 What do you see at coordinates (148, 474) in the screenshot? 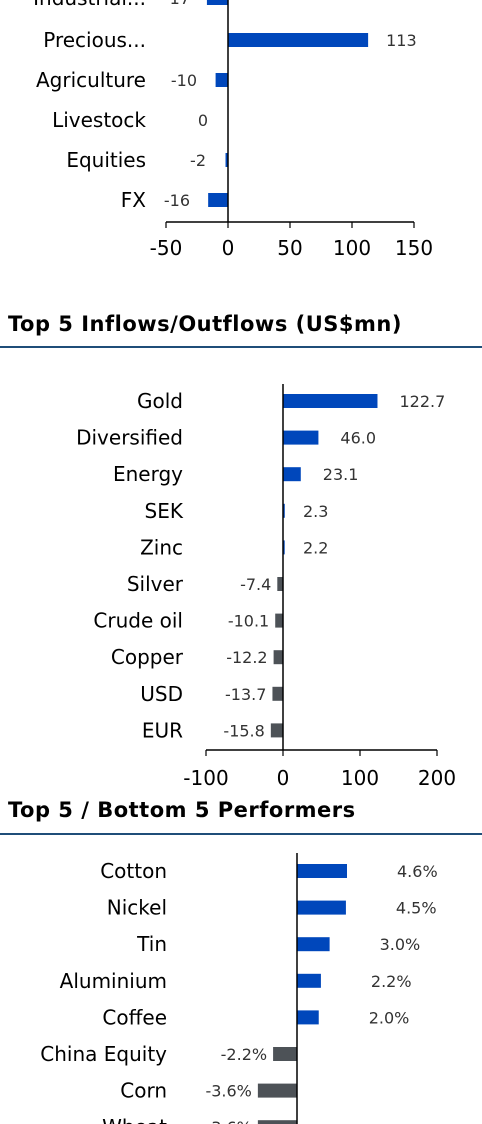
I see `category-label-2: Energy` at bounding box center [148, 474].